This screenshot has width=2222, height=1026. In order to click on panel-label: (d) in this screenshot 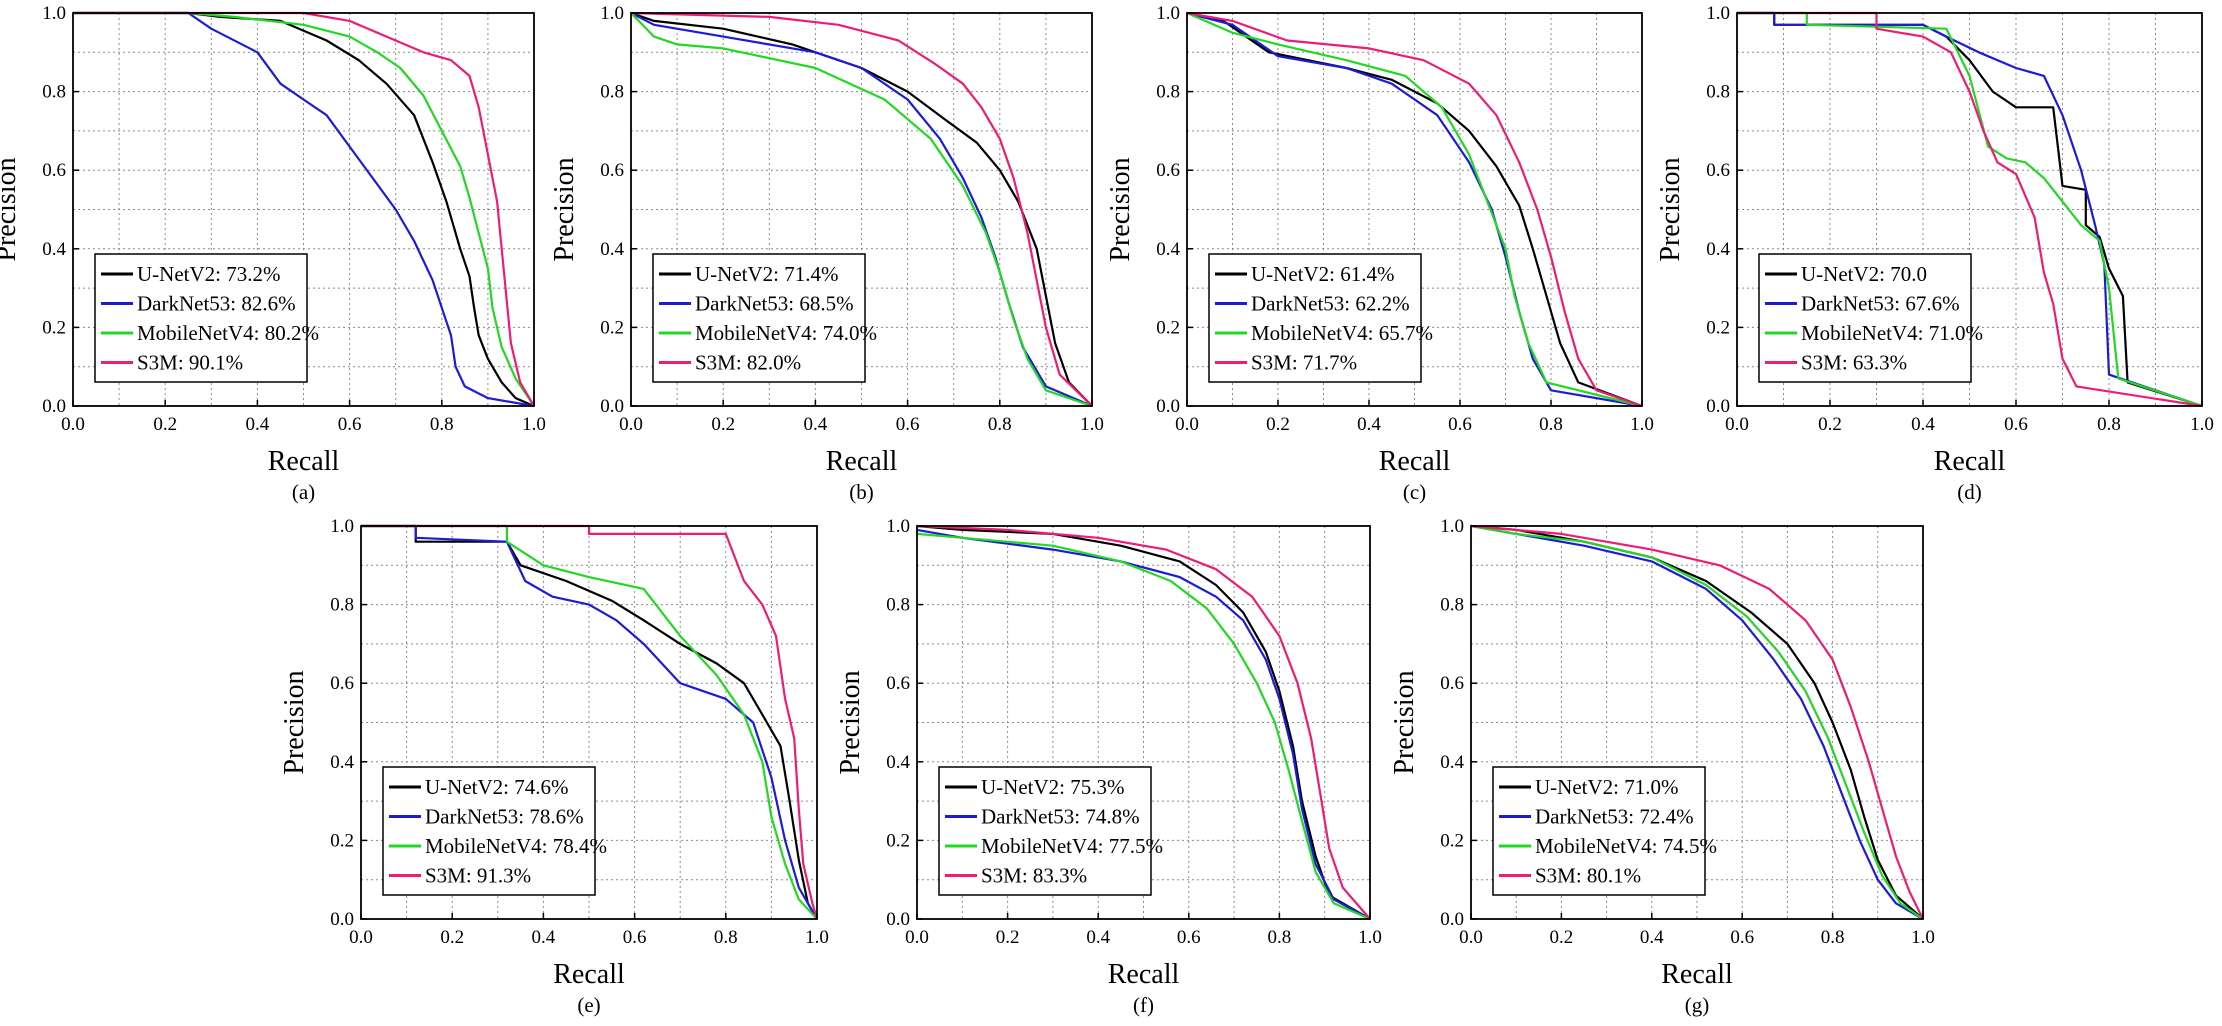, I will do `click(1969, 492)`.